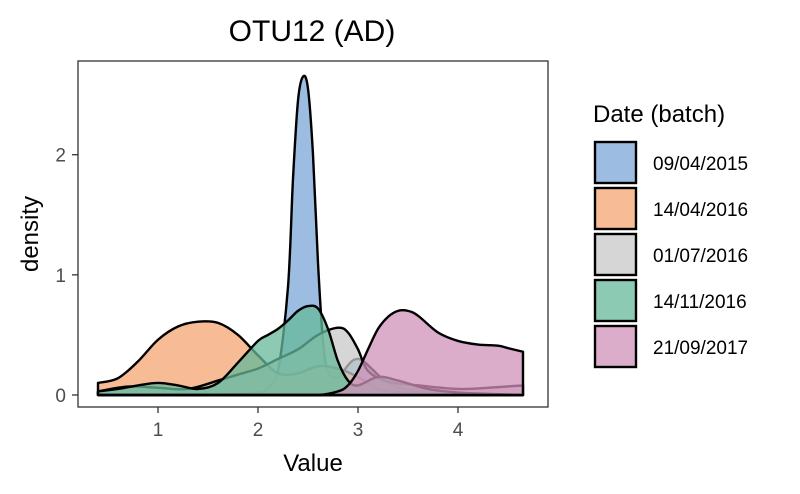  I want to click on y-axis-title: density, so click(30, 234).